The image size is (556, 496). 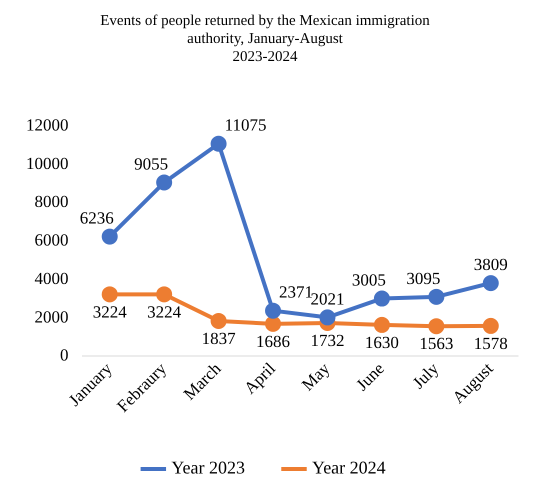 I want to click on data-label: 6236, so click(x=97, y=218).